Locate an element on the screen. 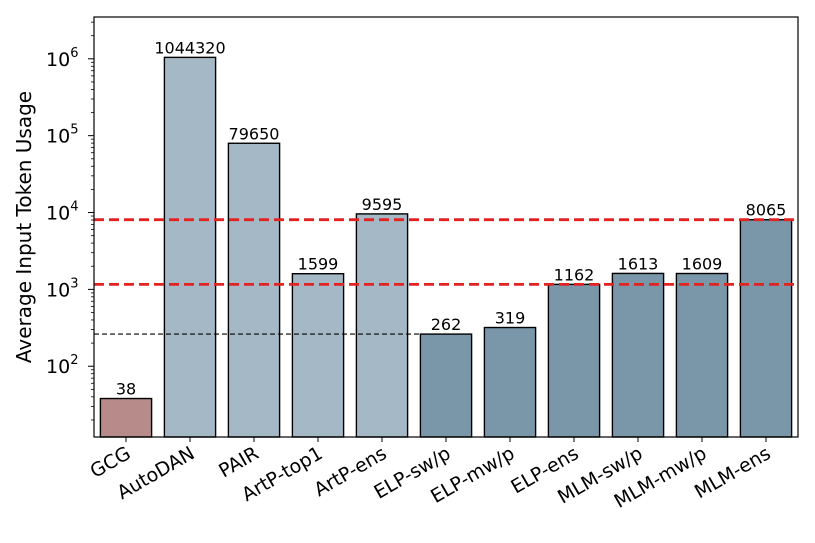 This screenshot has width=815, height=543. value-label-5: 262 is located at coordinates (446, 324).